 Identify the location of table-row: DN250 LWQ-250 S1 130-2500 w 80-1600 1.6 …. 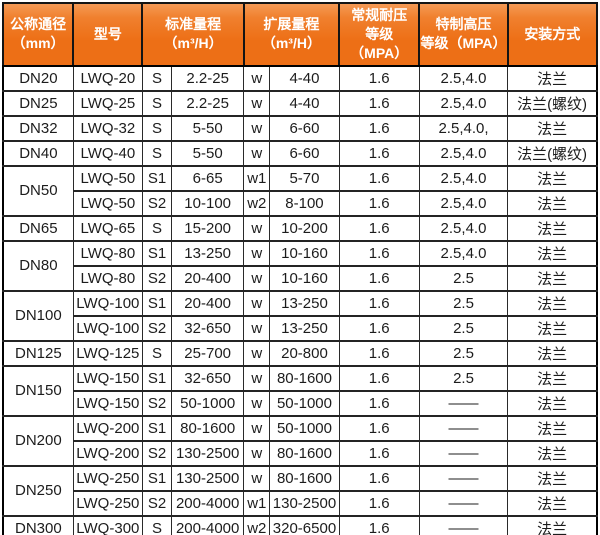
(300, 491).